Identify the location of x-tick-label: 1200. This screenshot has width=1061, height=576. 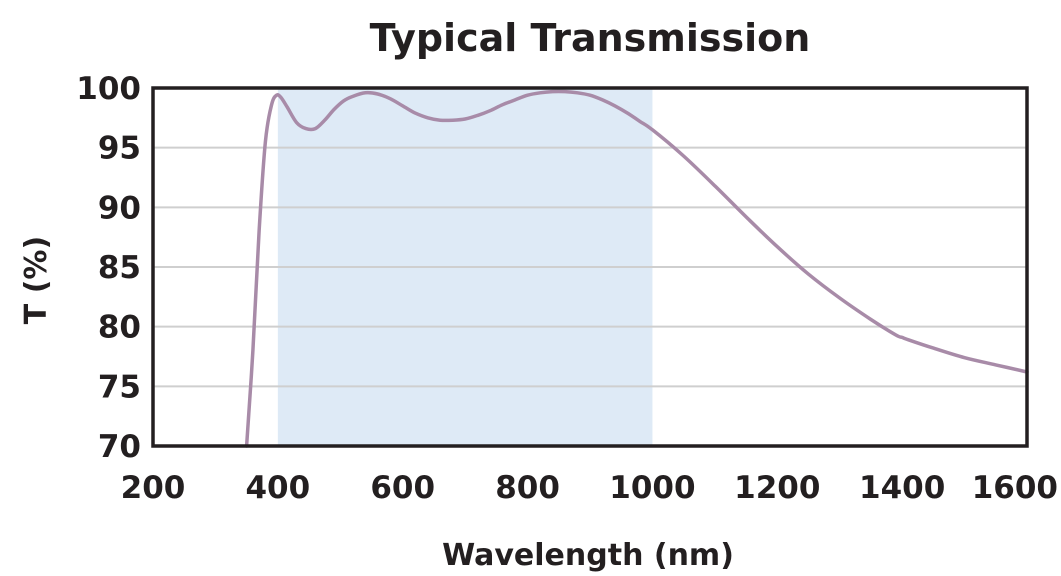
(777, 488).